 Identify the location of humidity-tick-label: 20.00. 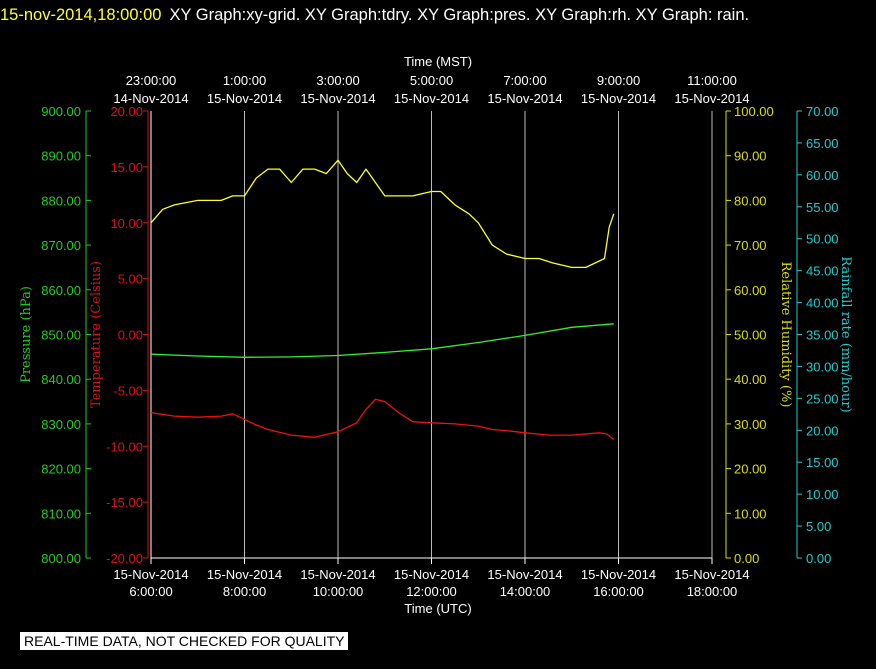
(750, 469).